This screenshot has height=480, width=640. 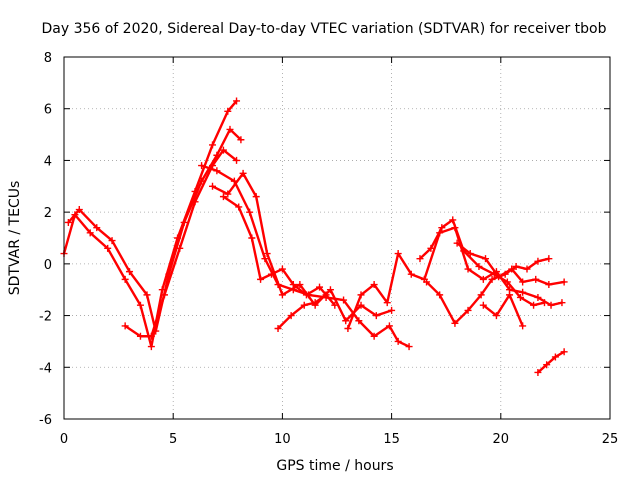 I want to click on series-6-trace, so click(x=279, y=251).